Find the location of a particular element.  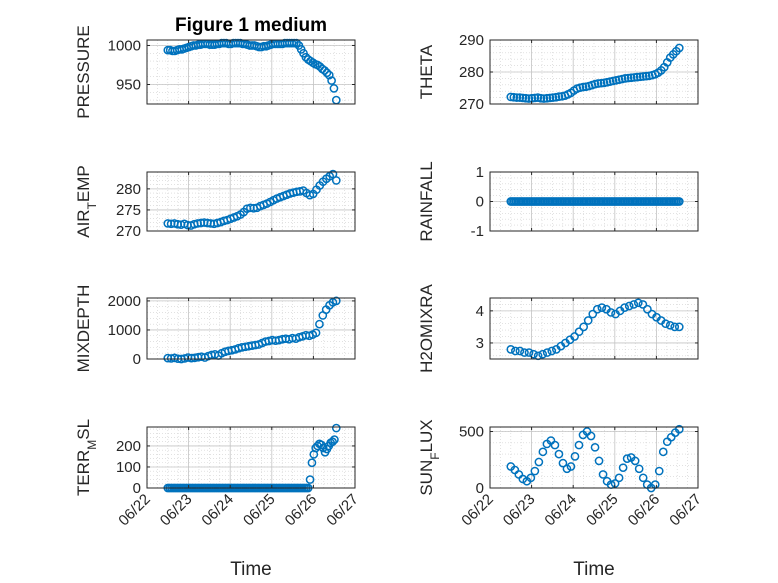

y-axis-label: RAINFALL is located at coordinates (426, 201).